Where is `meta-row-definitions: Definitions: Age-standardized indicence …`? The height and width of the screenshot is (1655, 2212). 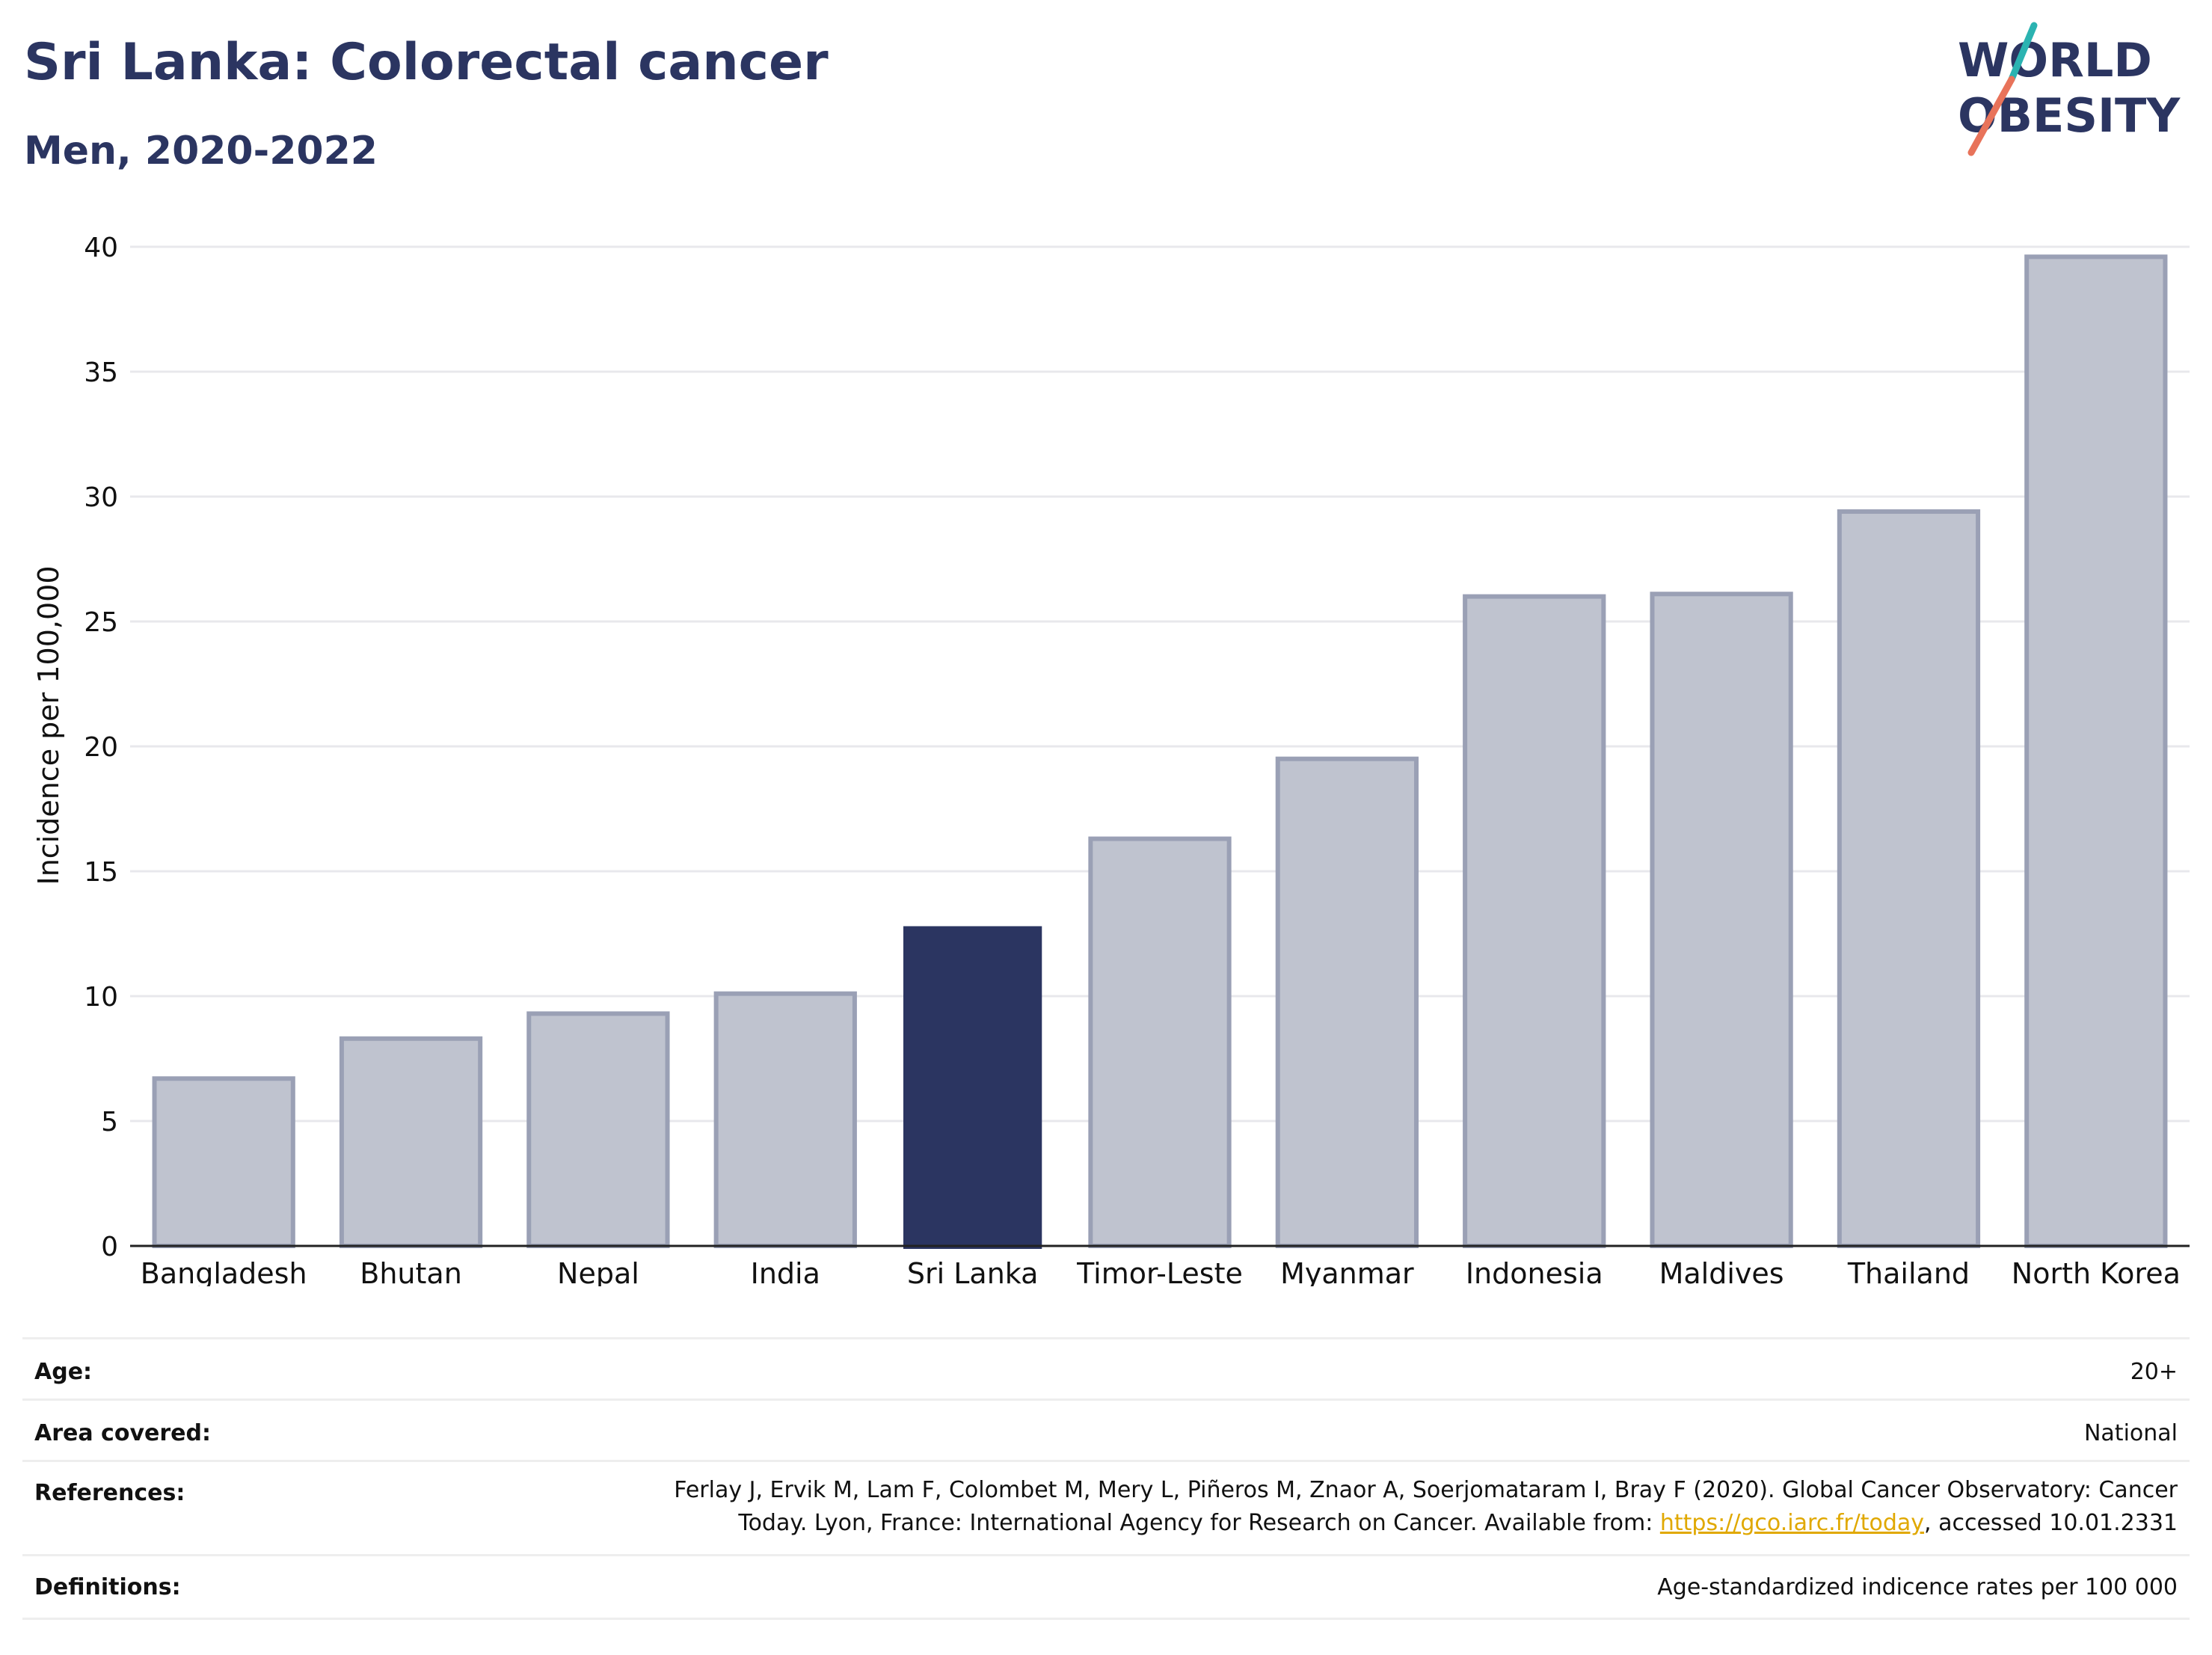 meta-row-definitions: Definitions: Age-standardized indicence … is located at coordinates (1106, 1587).